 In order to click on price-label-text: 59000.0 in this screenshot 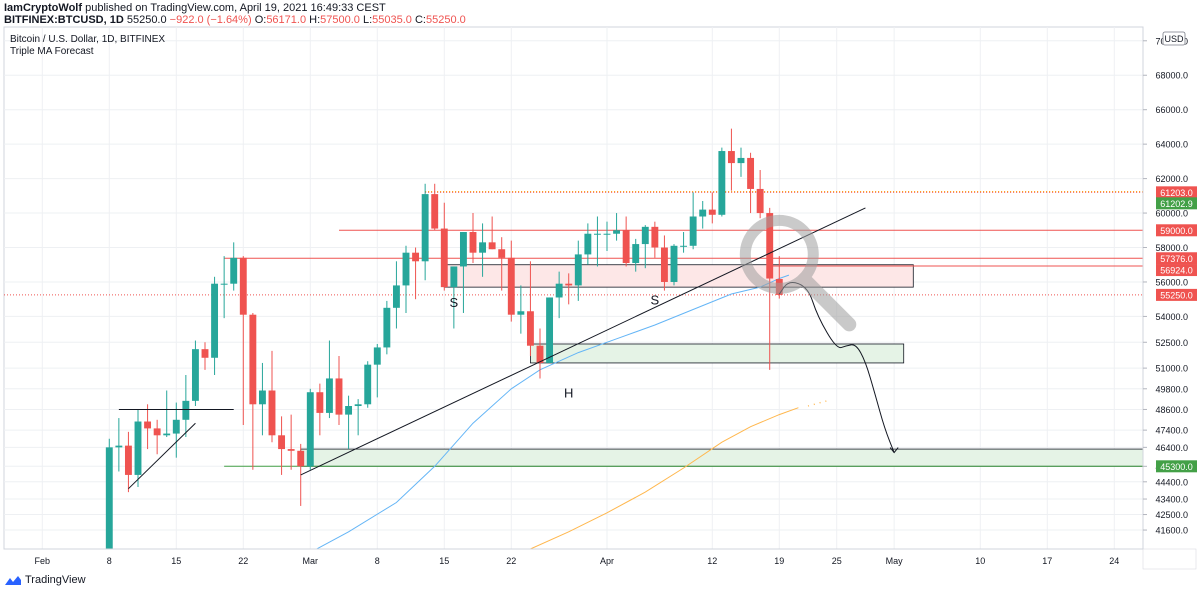, I will do `click(1176, 231)`.